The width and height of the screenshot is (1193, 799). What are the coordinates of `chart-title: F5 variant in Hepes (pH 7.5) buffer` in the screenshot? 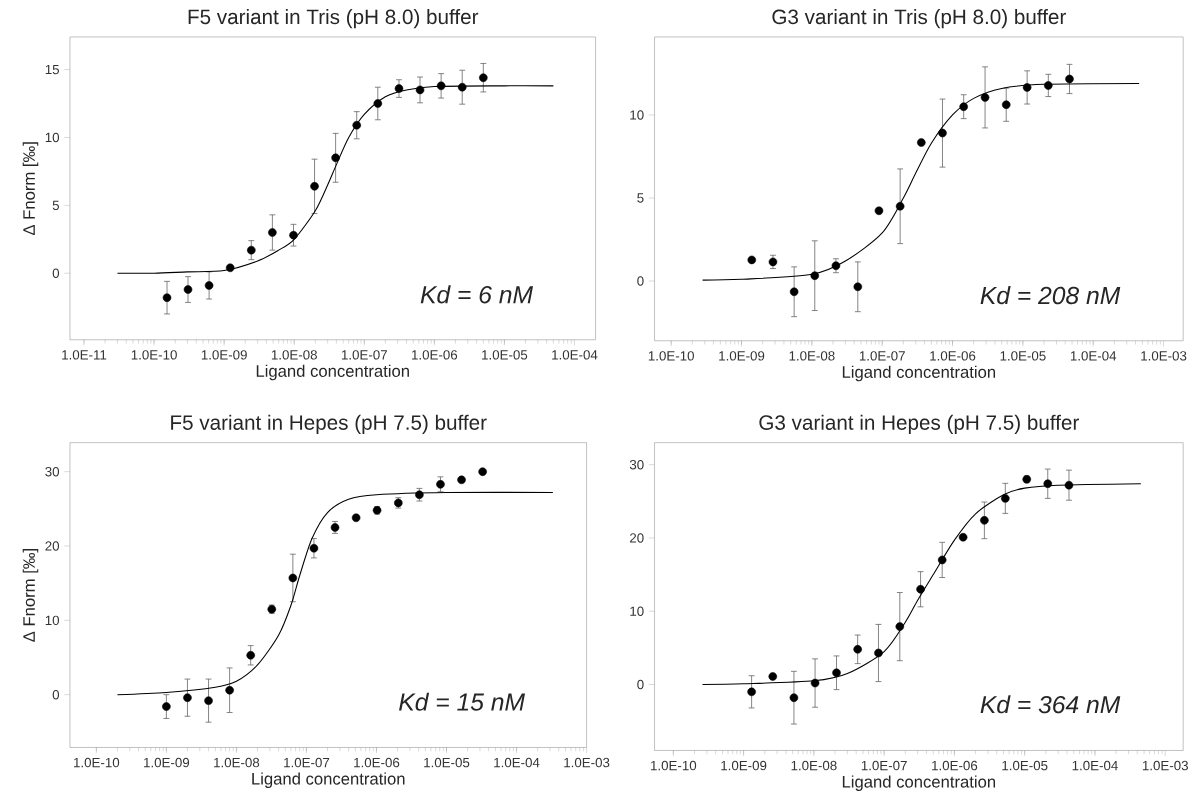 It's located at (329, 424).